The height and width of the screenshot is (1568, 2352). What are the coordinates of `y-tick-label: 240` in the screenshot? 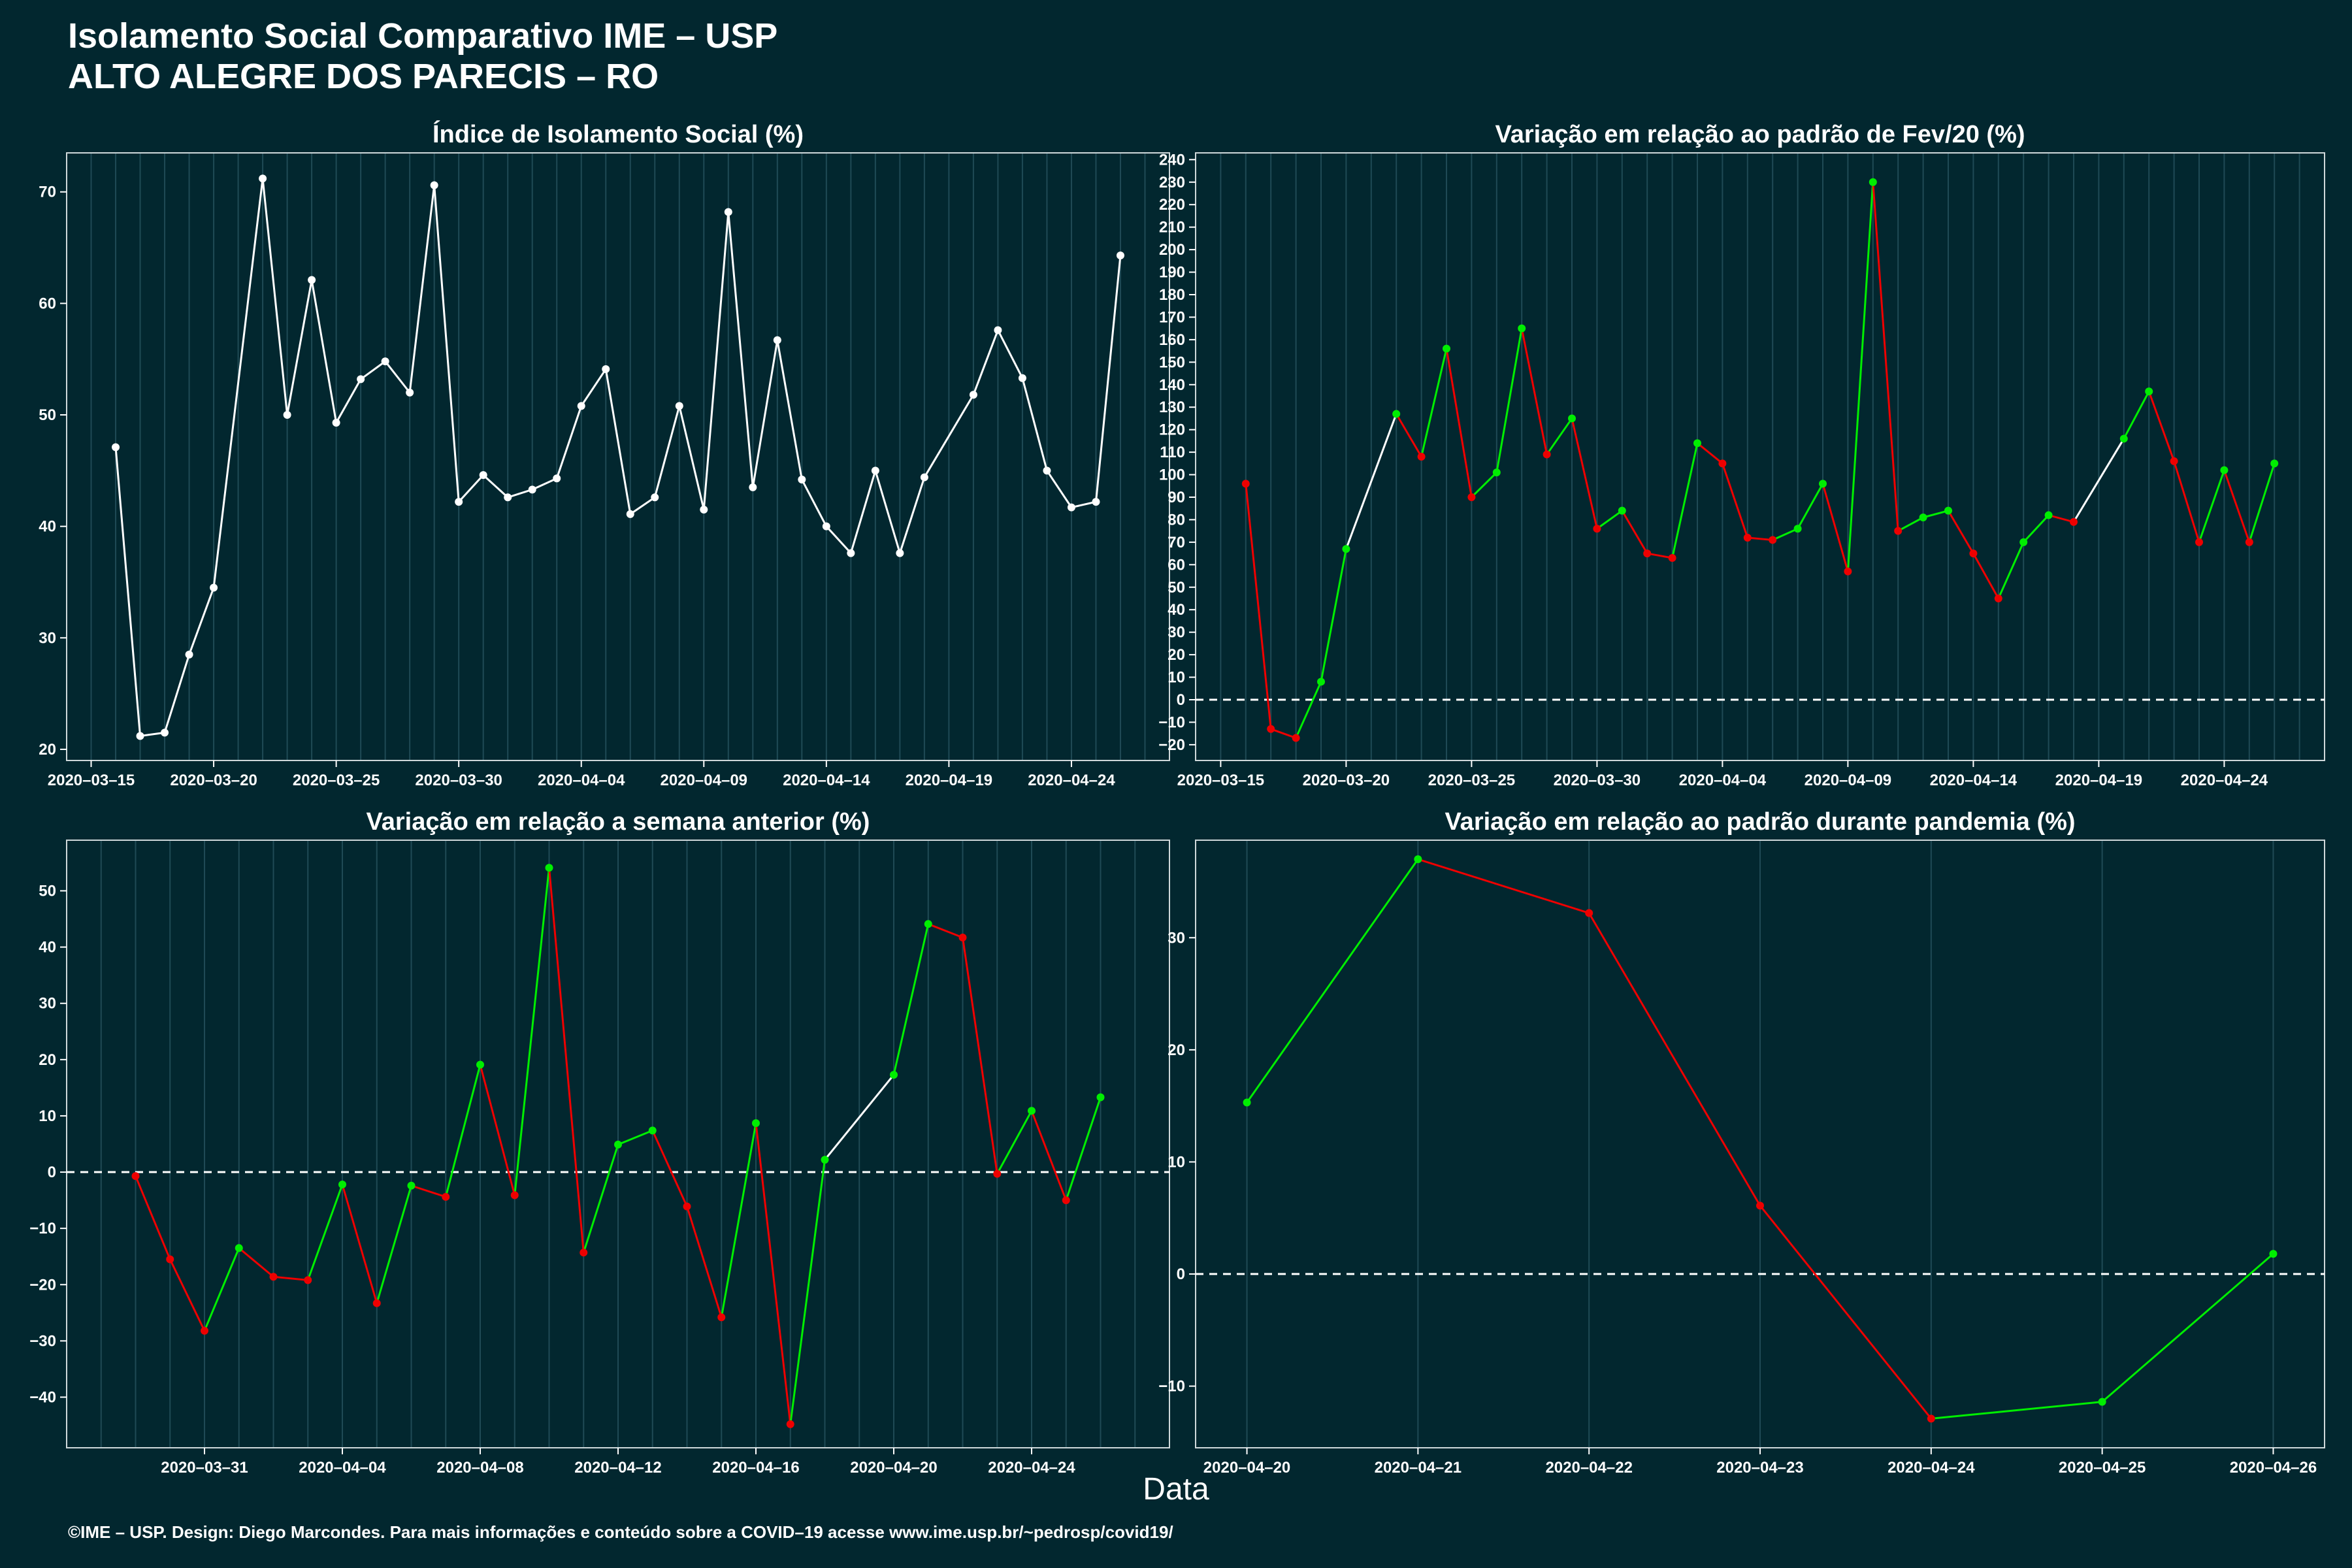 It's located at (1172, 160).